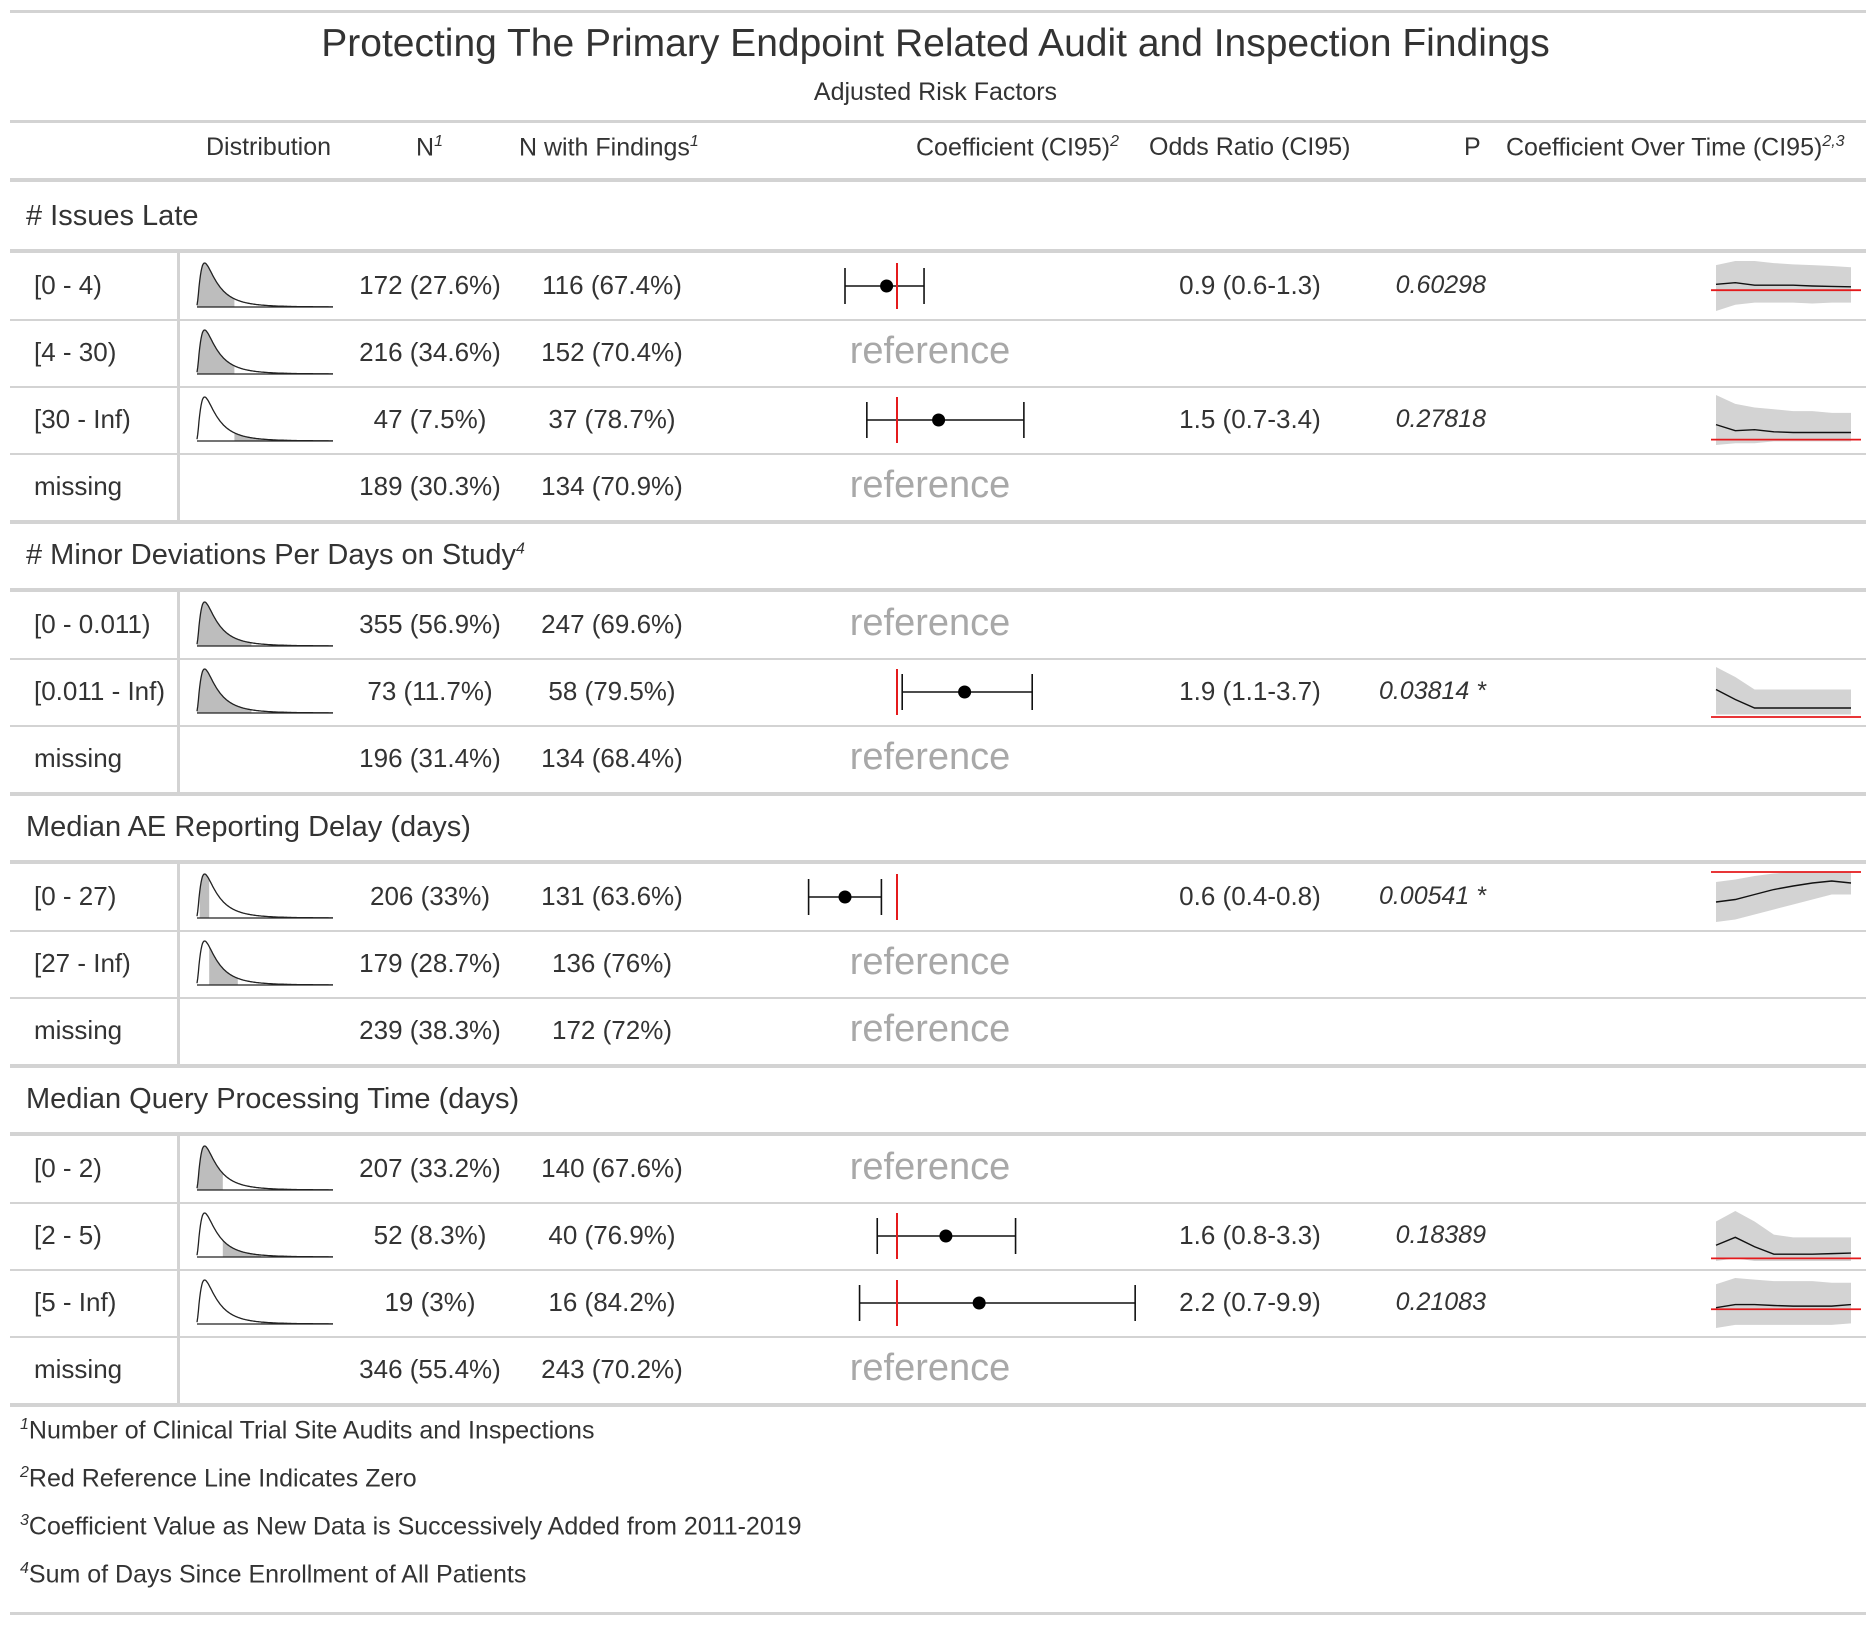  What do you see at coordinates (935, 964) in the screenshot?
I see `table-row: [27 - Inf) 179 (28.7%) 136 (76%) reference` at bounding box center [935, 964].